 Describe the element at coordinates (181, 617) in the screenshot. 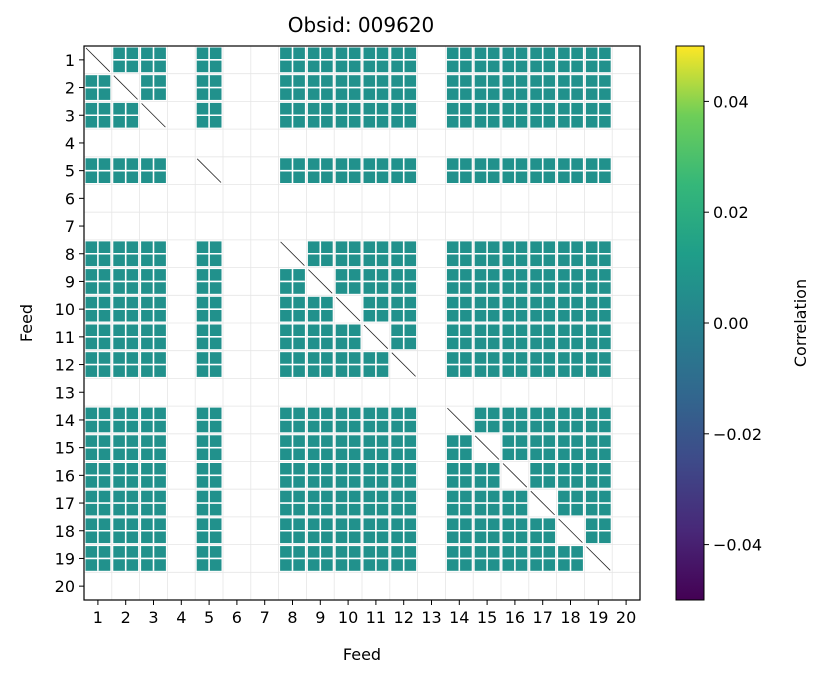

I see `x-tick-label: 4` at that location.